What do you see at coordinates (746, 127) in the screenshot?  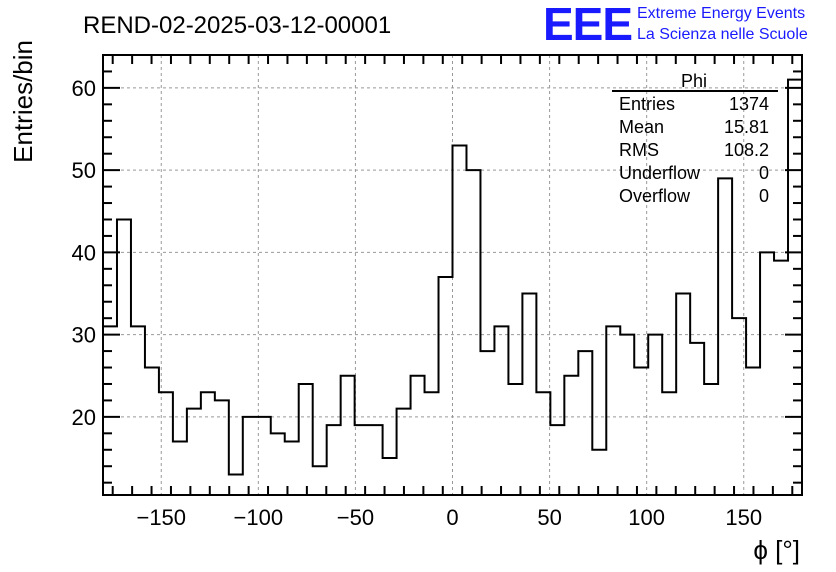 I see `stats-value: 15.81` at bounding box center [746, 127].